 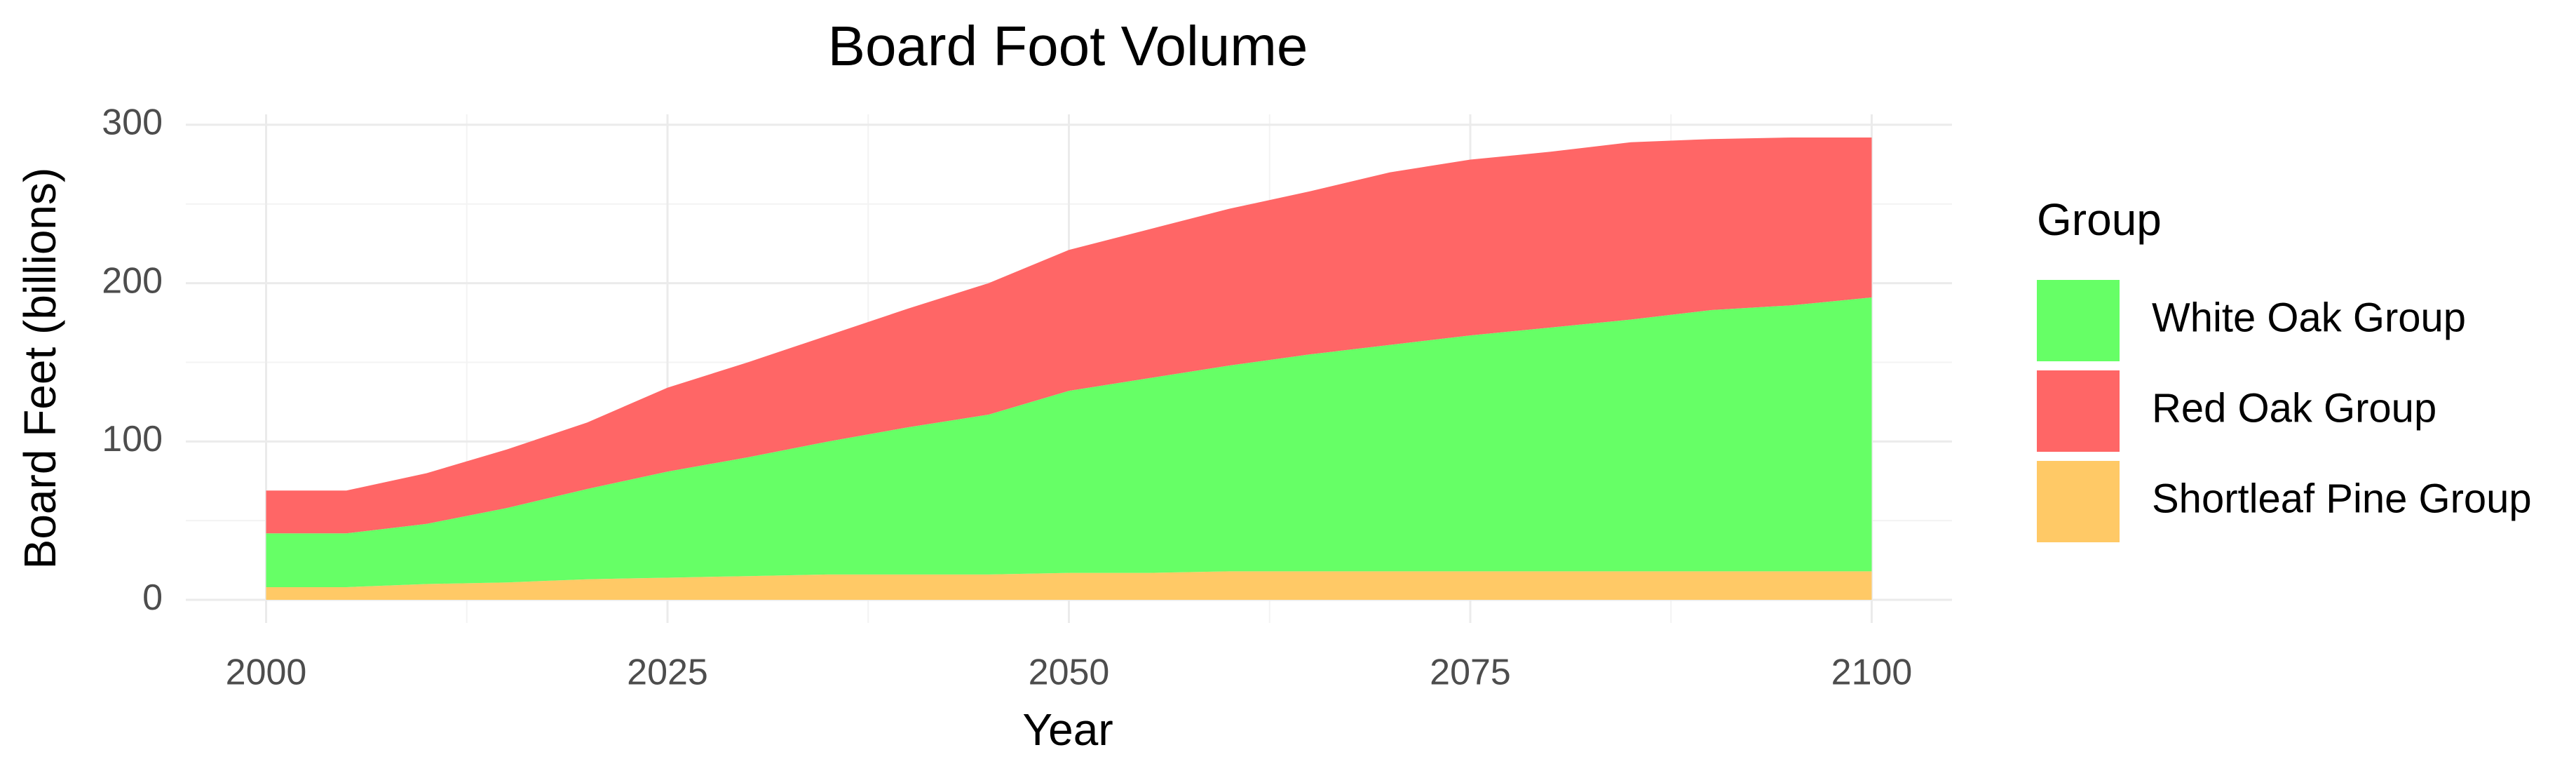 I want to click on legend-label: White Oak Group, so click(x=2309, y=317).